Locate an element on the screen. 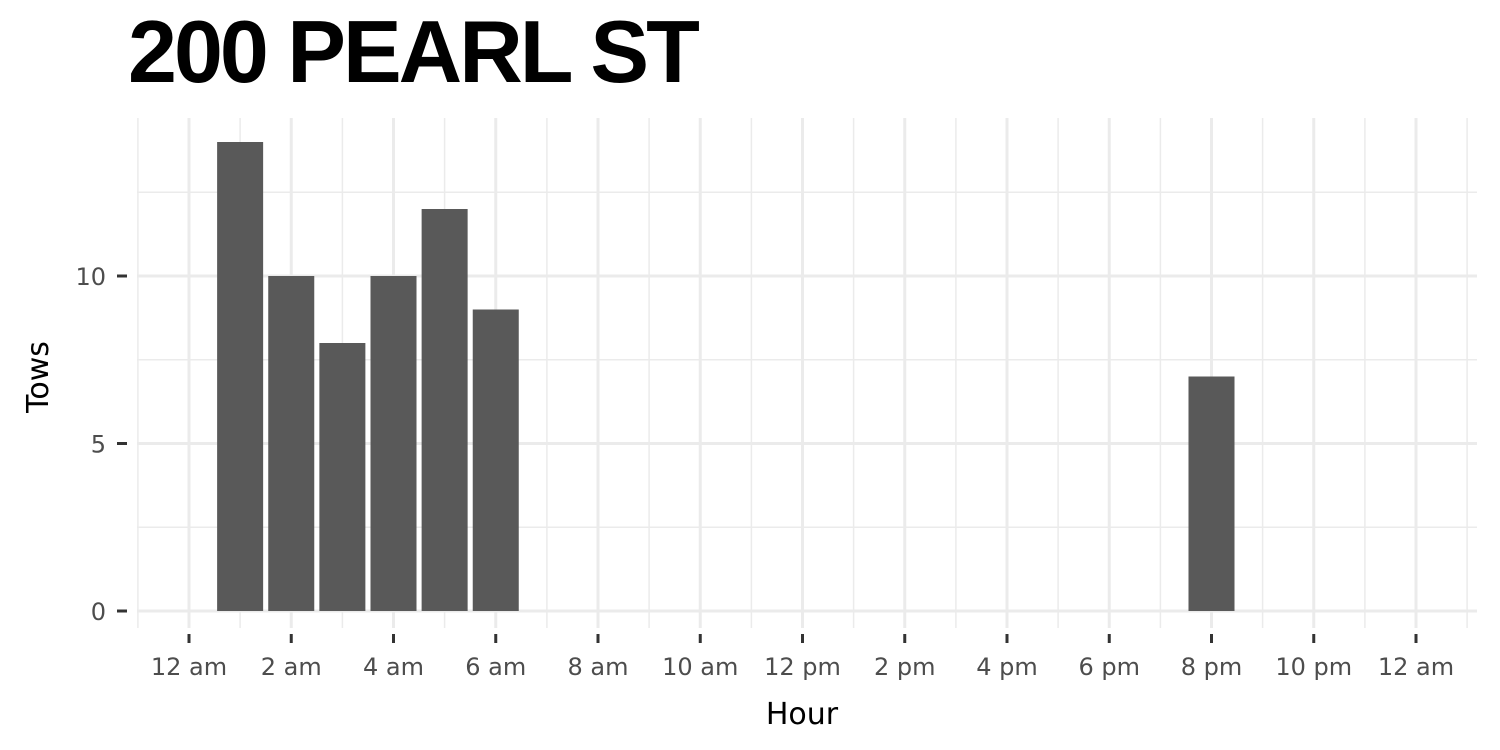 This screenshot has height=750, width=1500. y-tick-label: 0 is located at coordinates (98, 612).